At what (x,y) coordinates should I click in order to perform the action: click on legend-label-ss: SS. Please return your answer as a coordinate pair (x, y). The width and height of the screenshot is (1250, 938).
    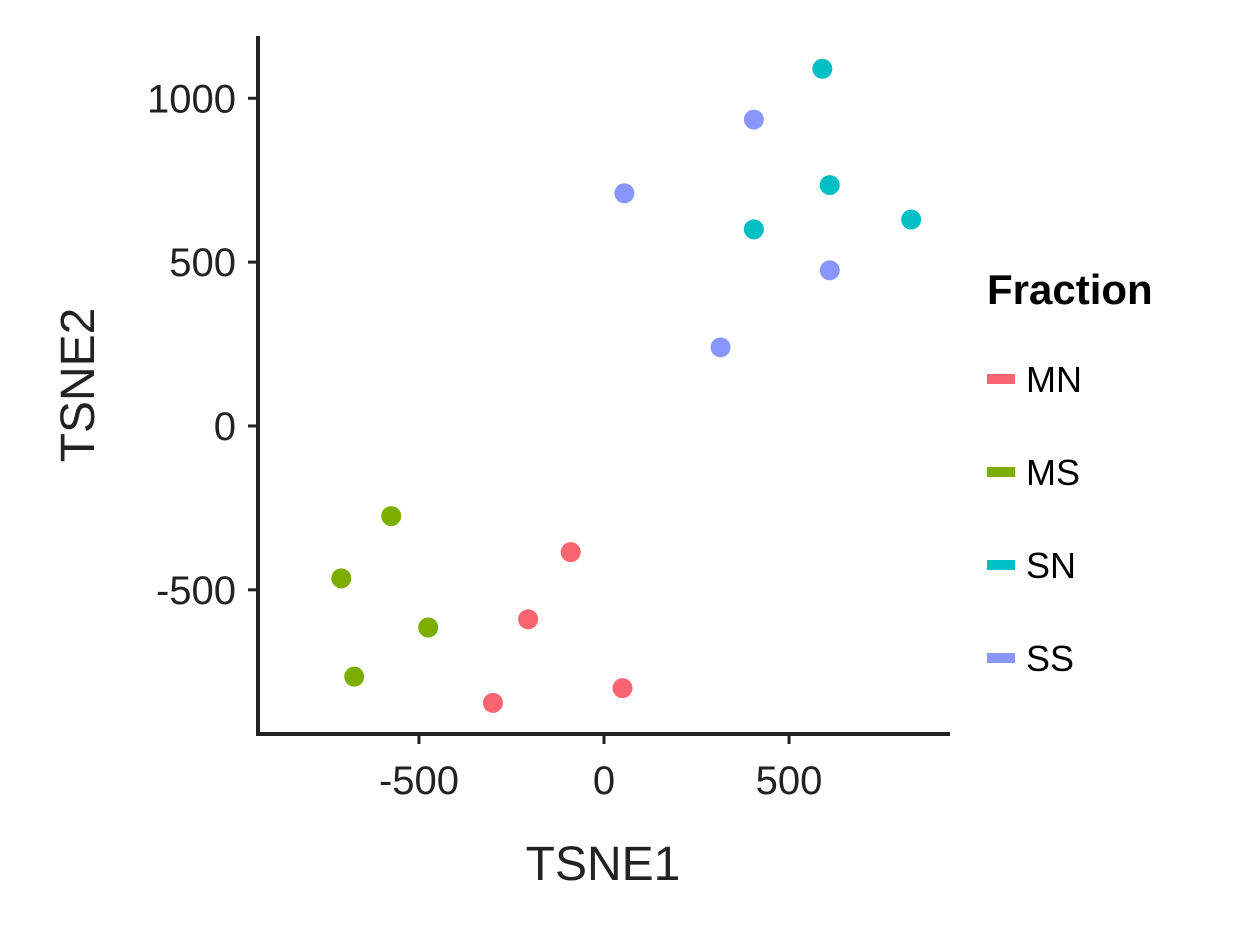
    Looking at the image, I should click on (1050, 658).